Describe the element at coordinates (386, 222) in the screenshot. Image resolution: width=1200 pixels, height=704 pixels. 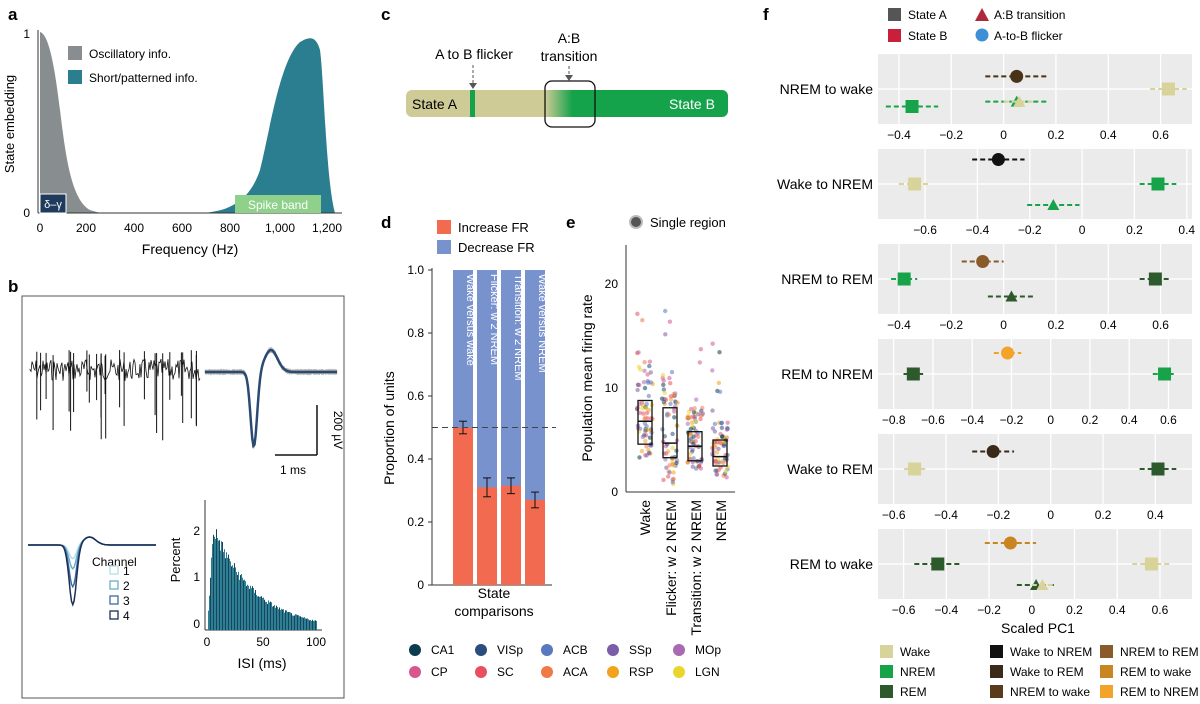
I see `panel-d-label: d` at that location.